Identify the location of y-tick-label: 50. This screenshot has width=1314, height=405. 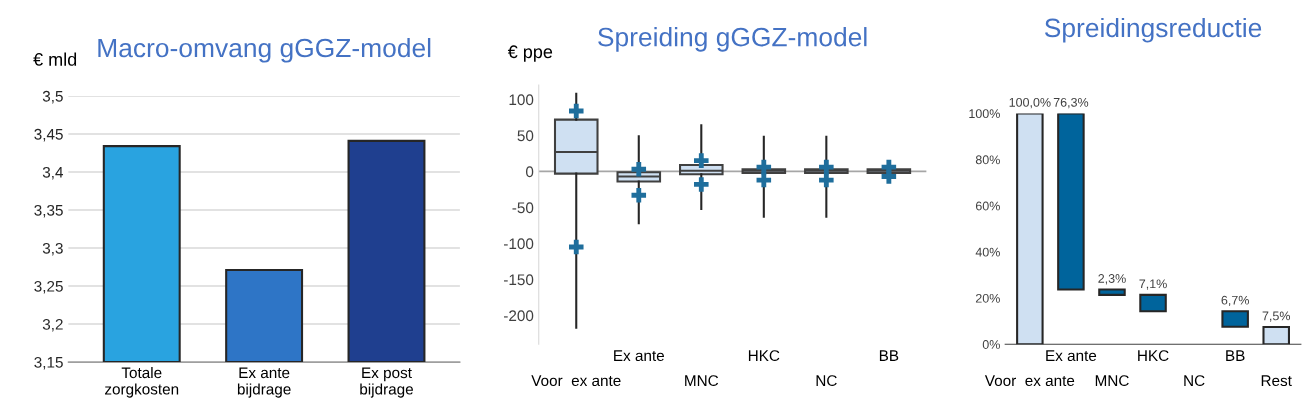
(525, 136).